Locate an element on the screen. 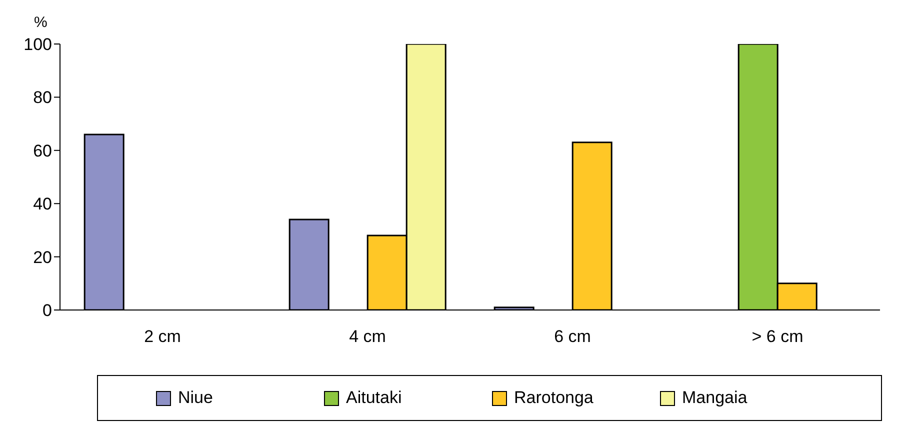 The width and height of the screenshot is (901, 423). y-tick-label: 60 is located at coordinates (42, 150).